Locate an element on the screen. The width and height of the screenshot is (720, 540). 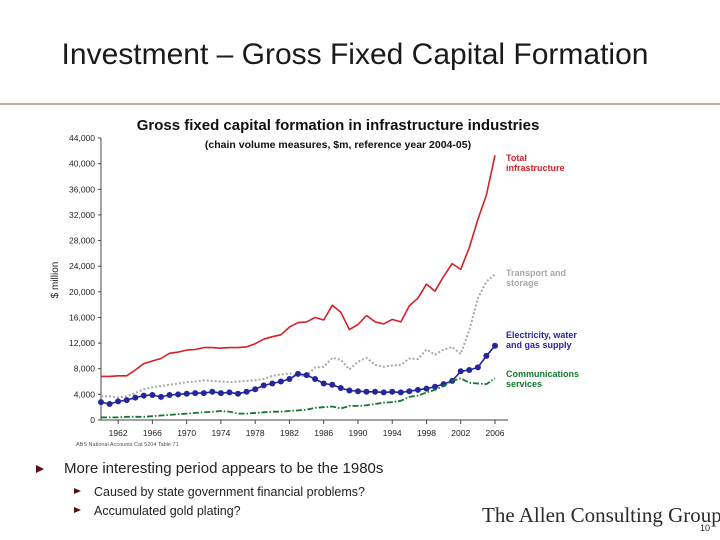
page-number: 10 is located at coordinates (705, 528).